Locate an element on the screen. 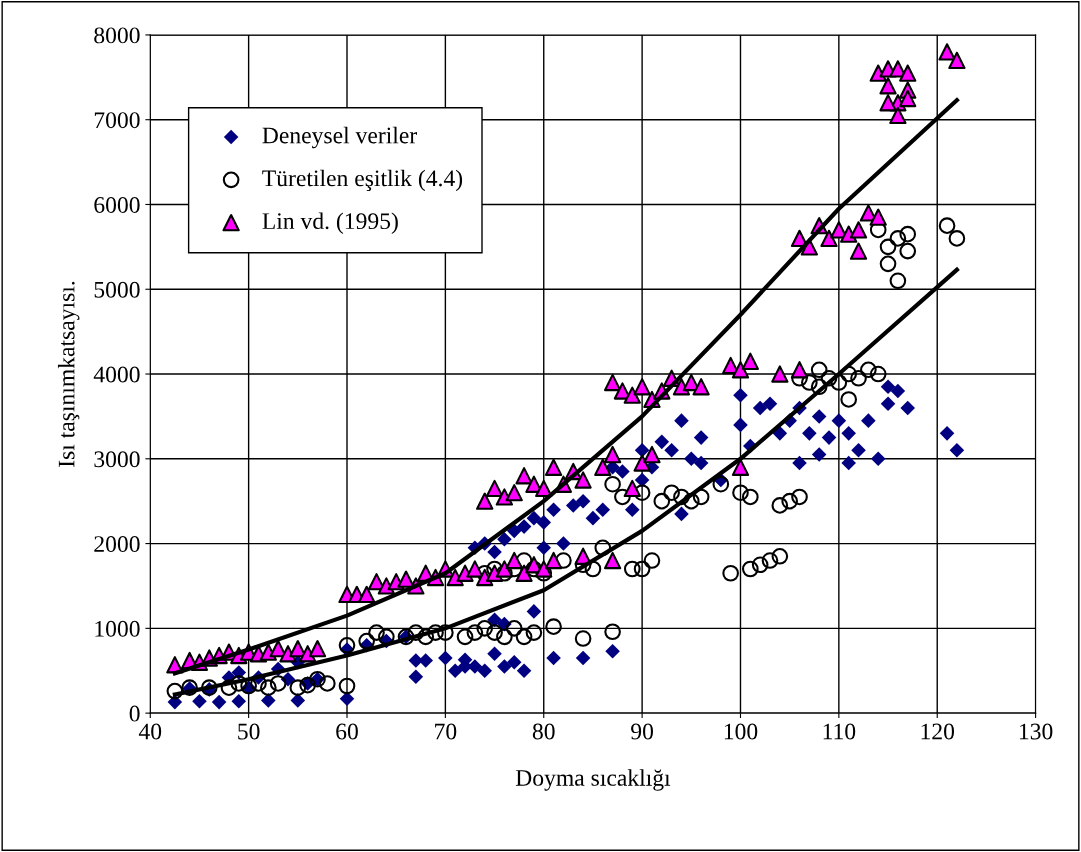 The width and height of the screenshot is (1081, 852). x-tick-label: 60 is located at coordinates (347, 731).